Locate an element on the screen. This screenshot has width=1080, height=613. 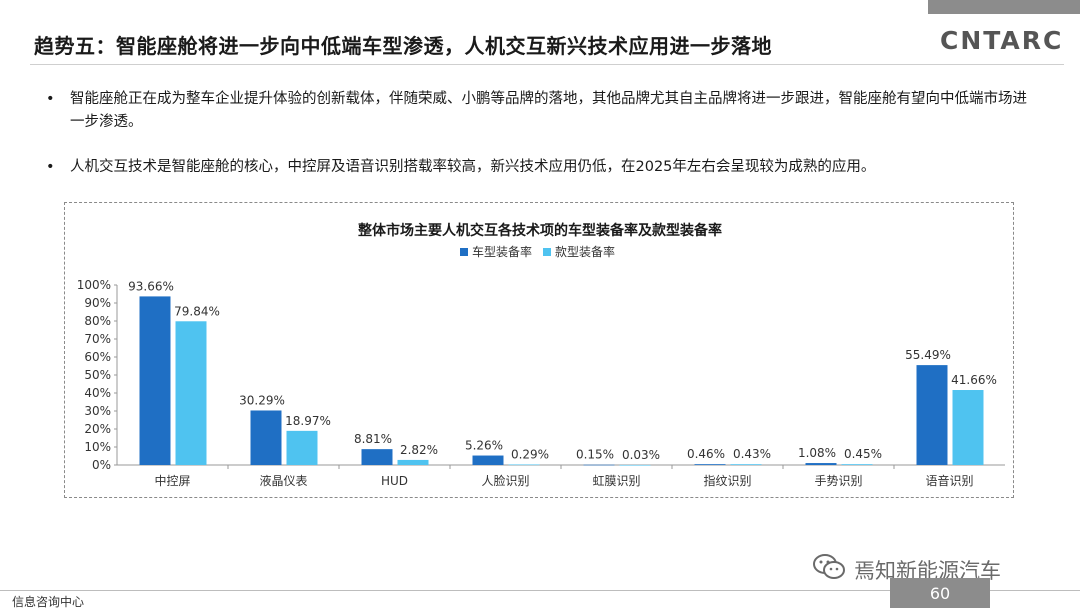
y-tick-label: 80% is located at coordinates (97, 321).